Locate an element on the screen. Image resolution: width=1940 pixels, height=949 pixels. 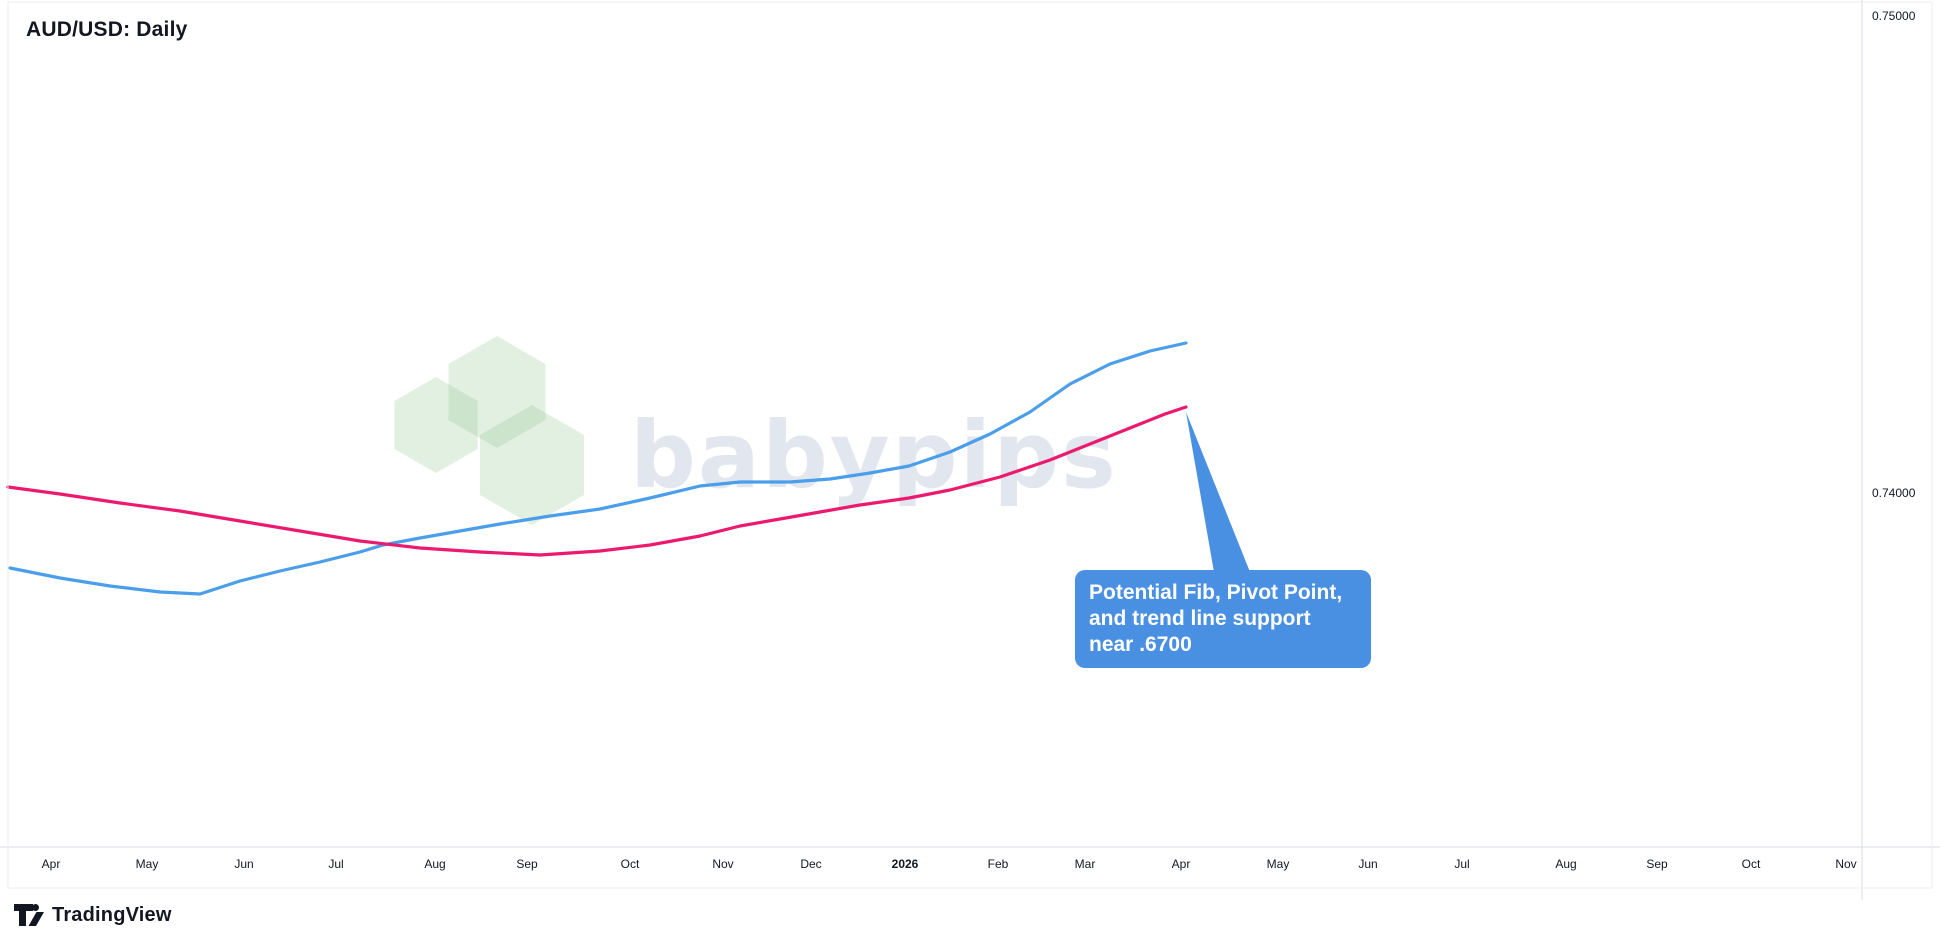
tradingview-logo: TradingView is located at coordinates (93, 915).